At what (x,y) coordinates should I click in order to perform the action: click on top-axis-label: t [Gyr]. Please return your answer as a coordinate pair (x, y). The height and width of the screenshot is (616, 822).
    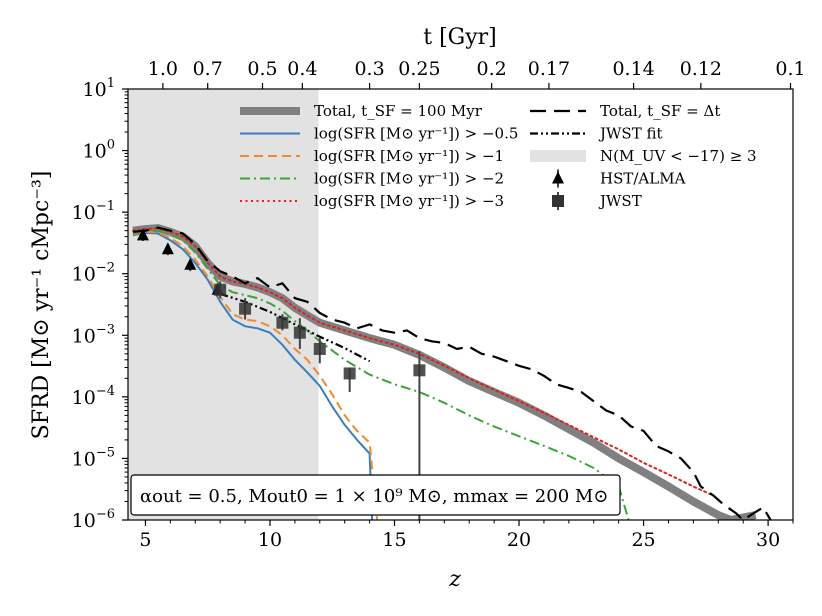
    Looking at the image, I should click on (460, 37).